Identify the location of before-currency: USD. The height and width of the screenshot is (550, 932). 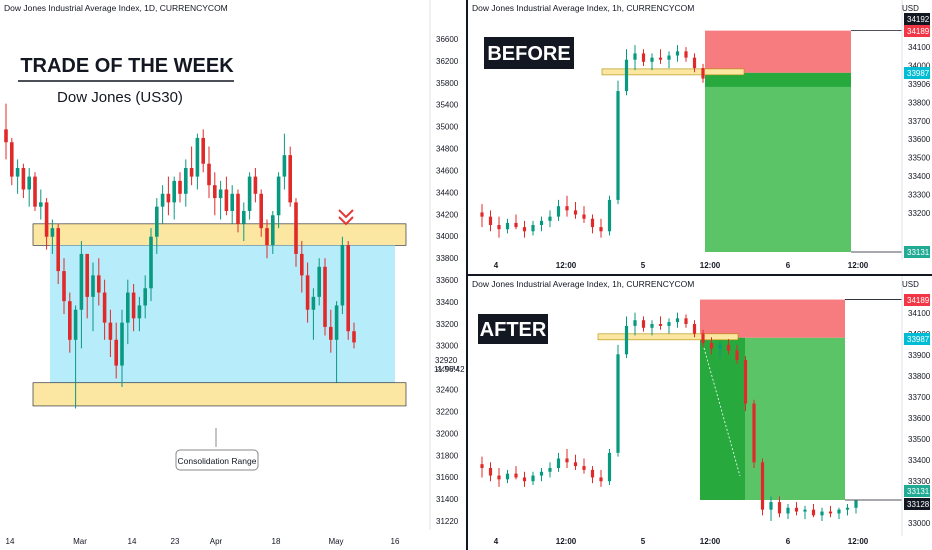
(910, 8).